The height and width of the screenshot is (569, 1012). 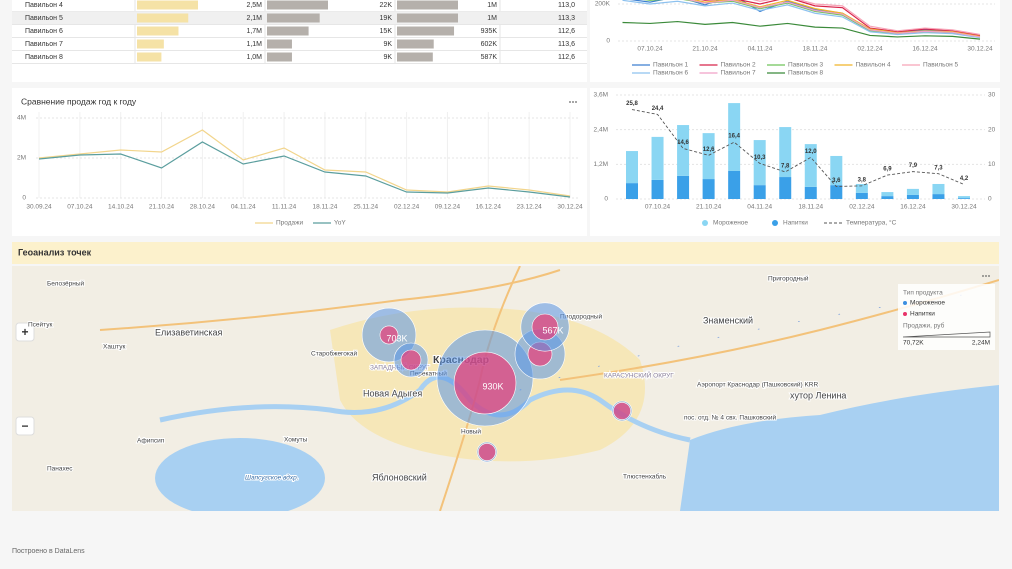 What do you see at coordinates (365, 207) in the screenshot?
I see `x-tick-label: 25.11.24` at bounding box center [365, 207].